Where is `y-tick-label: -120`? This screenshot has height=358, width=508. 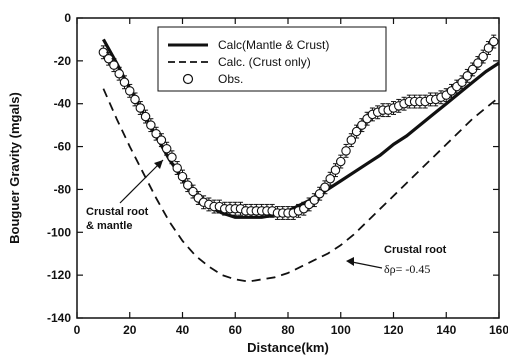 y-tick-label: -120 is located at coordinates (59, 275).